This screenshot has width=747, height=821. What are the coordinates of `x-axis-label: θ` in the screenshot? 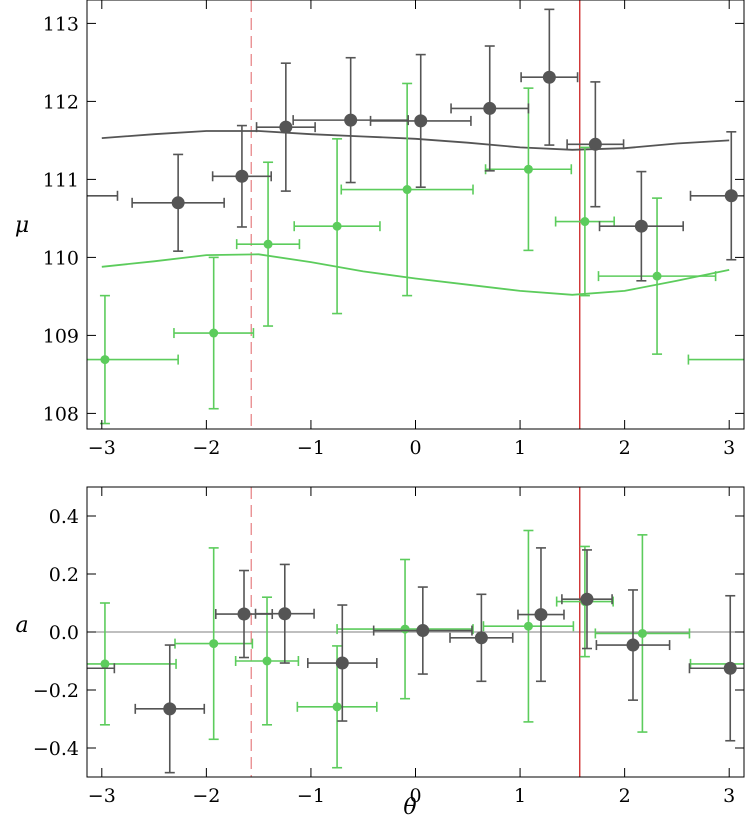 It's located at (409, 807).